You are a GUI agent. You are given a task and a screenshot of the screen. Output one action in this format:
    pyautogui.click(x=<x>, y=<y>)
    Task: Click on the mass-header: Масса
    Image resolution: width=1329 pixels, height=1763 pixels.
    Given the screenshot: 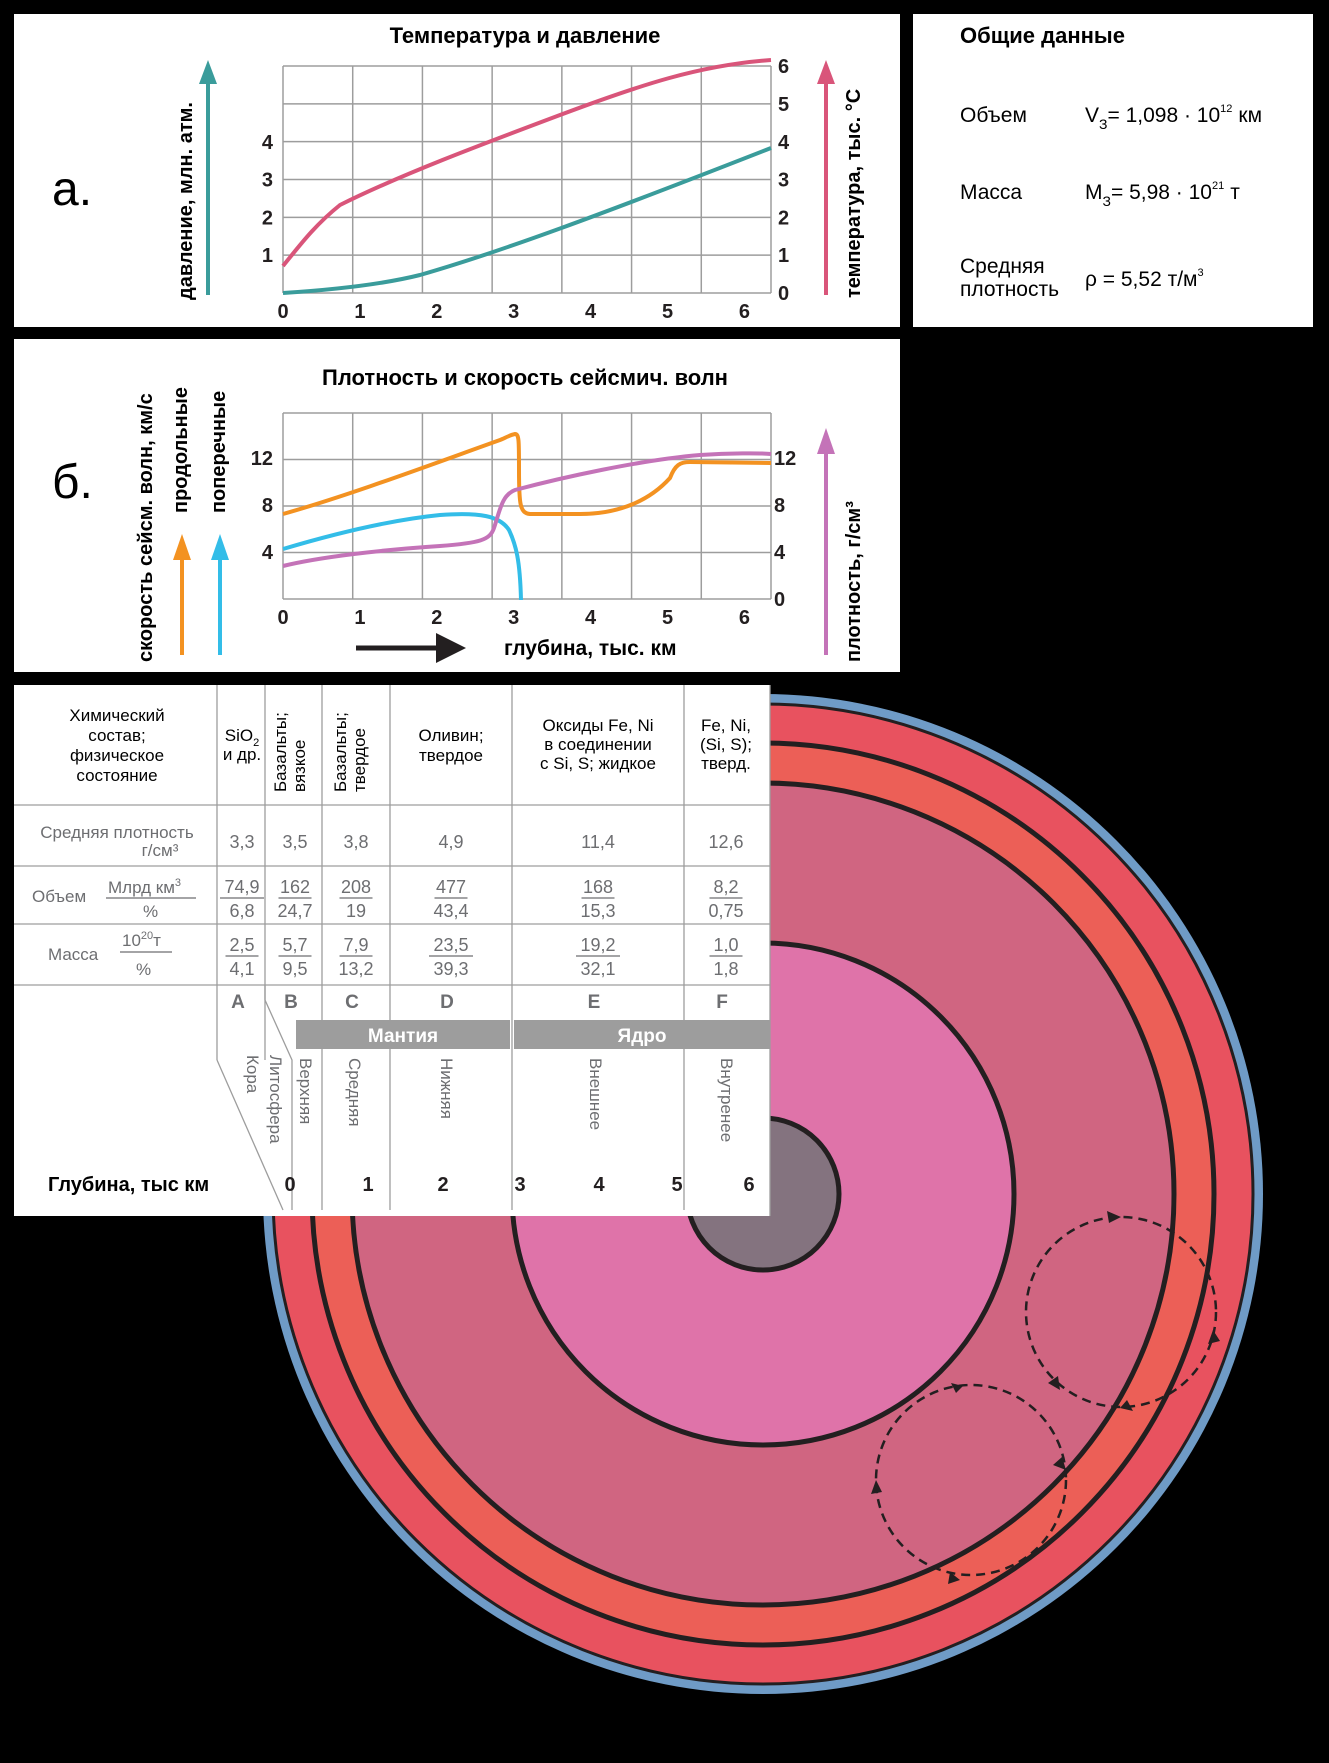 What is the action you would take?
    pyautogui.click(x=73, y=954)
    